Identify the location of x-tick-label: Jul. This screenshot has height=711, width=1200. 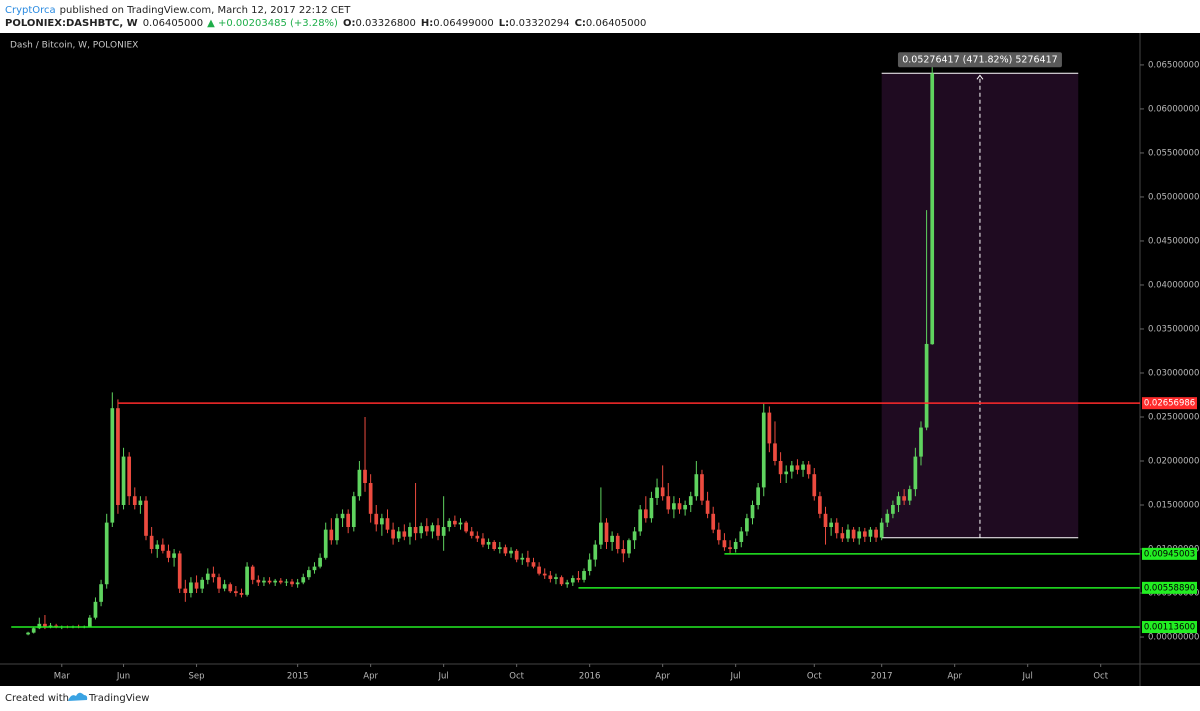
(443, 677).